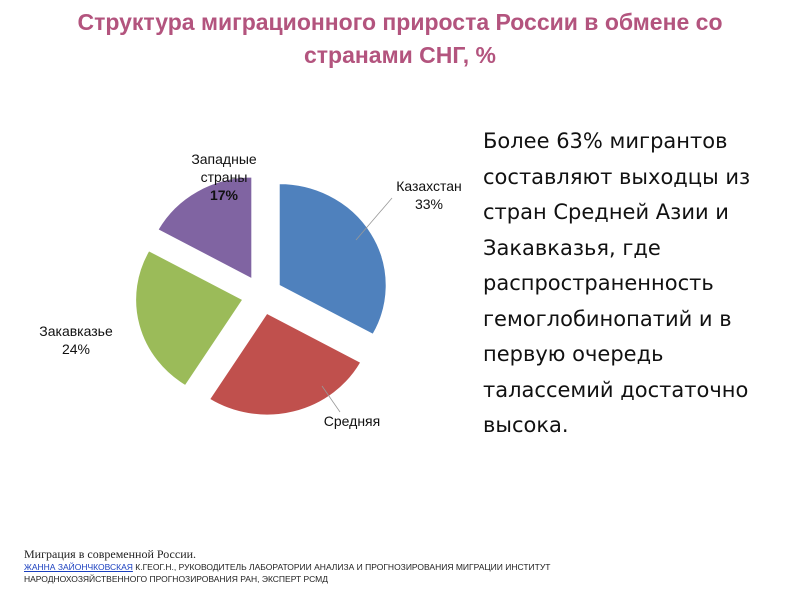 The width and height of the screenshot is (800, 600). What do you see at coordinates (205, 228) in the screenshot?
I see `pie-slice-western` at bounding box center [205, 228].